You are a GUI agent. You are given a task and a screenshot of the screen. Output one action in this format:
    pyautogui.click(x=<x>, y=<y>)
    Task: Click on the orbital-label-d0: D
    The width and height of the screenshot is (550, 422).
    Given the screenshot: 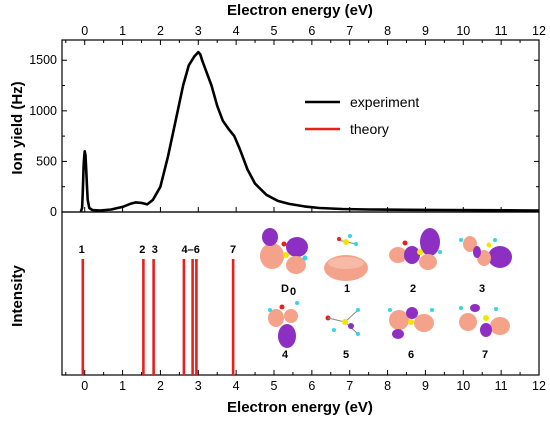 What is the action you would take?
    pyautogui.click(x=285, y=289)
    